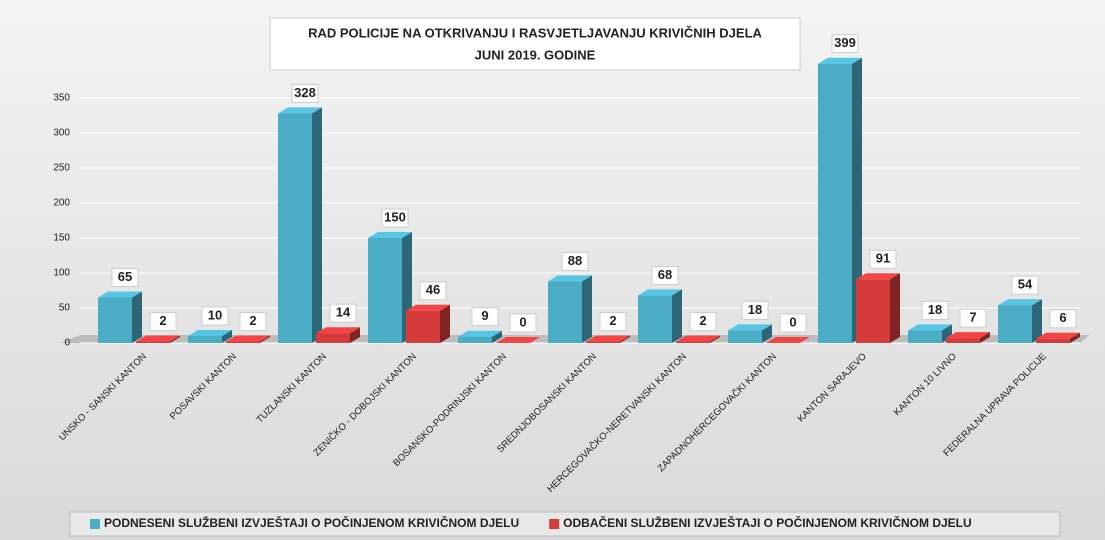 This screenshot has height=540, width=1105. I want to click on data-label: 14, so click(343, 312).